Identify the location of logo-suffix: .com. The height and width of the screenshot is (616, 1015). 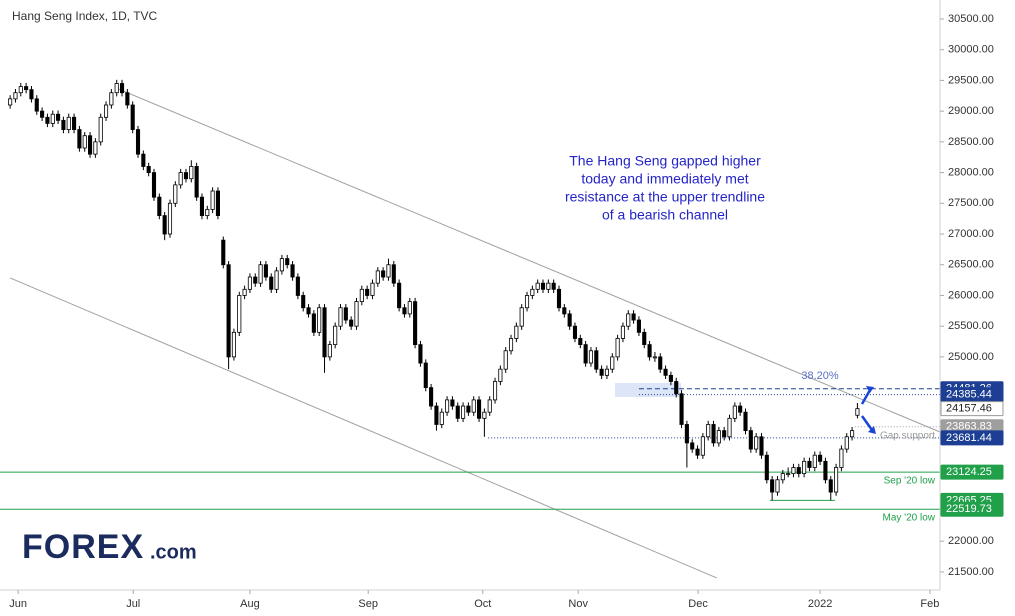
(173, 552).